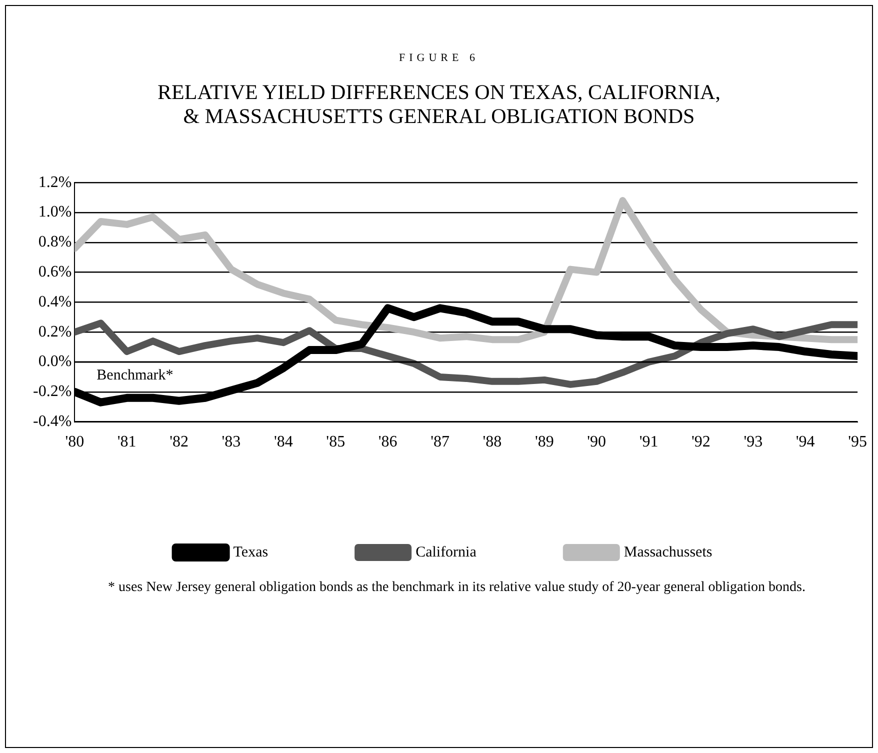 The height and width of the screenshot is (753, 878). Describe the element at coordinates (55, 272) in the screenshot. I see `y-tick-label: 0.6%` at that location.